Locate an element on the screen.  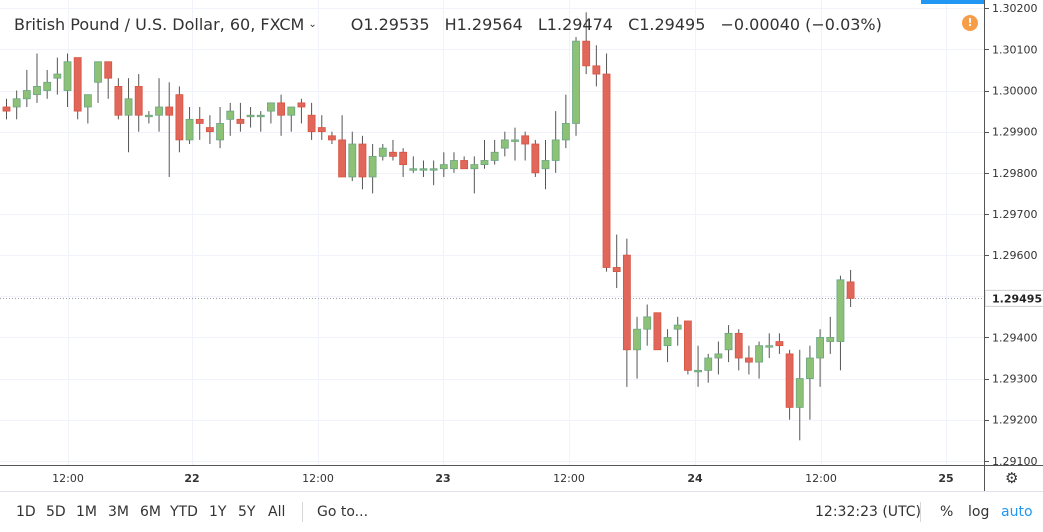
price-tick-label: 1.29600 is located at coordinates (1015, 255).